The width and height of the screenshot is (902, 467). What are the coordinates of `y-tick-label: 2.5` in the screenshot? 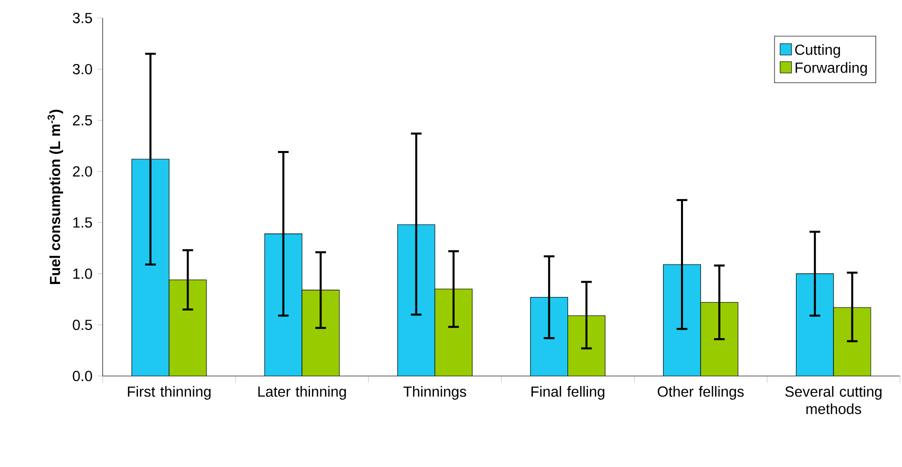 It's located at (82, 120).